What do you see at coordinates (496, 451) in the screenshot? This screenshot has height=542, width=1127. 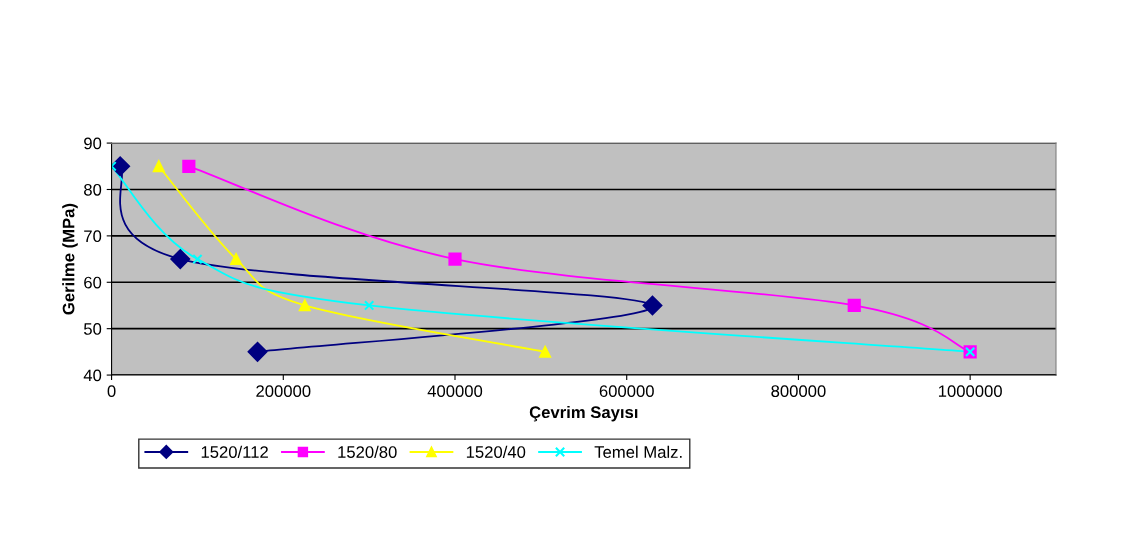 I see `legend-label: 1520/40` at bounding box center [496, 451].